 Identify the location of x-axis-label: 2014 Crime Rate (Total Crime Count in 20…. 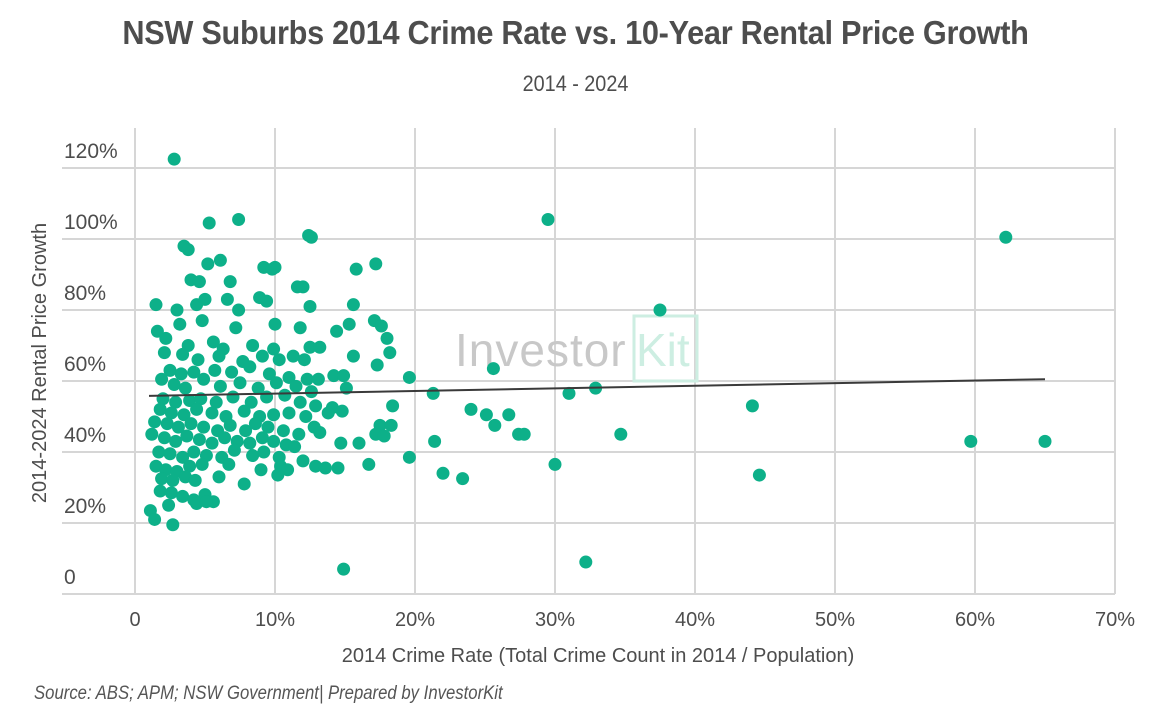
(598, 656).